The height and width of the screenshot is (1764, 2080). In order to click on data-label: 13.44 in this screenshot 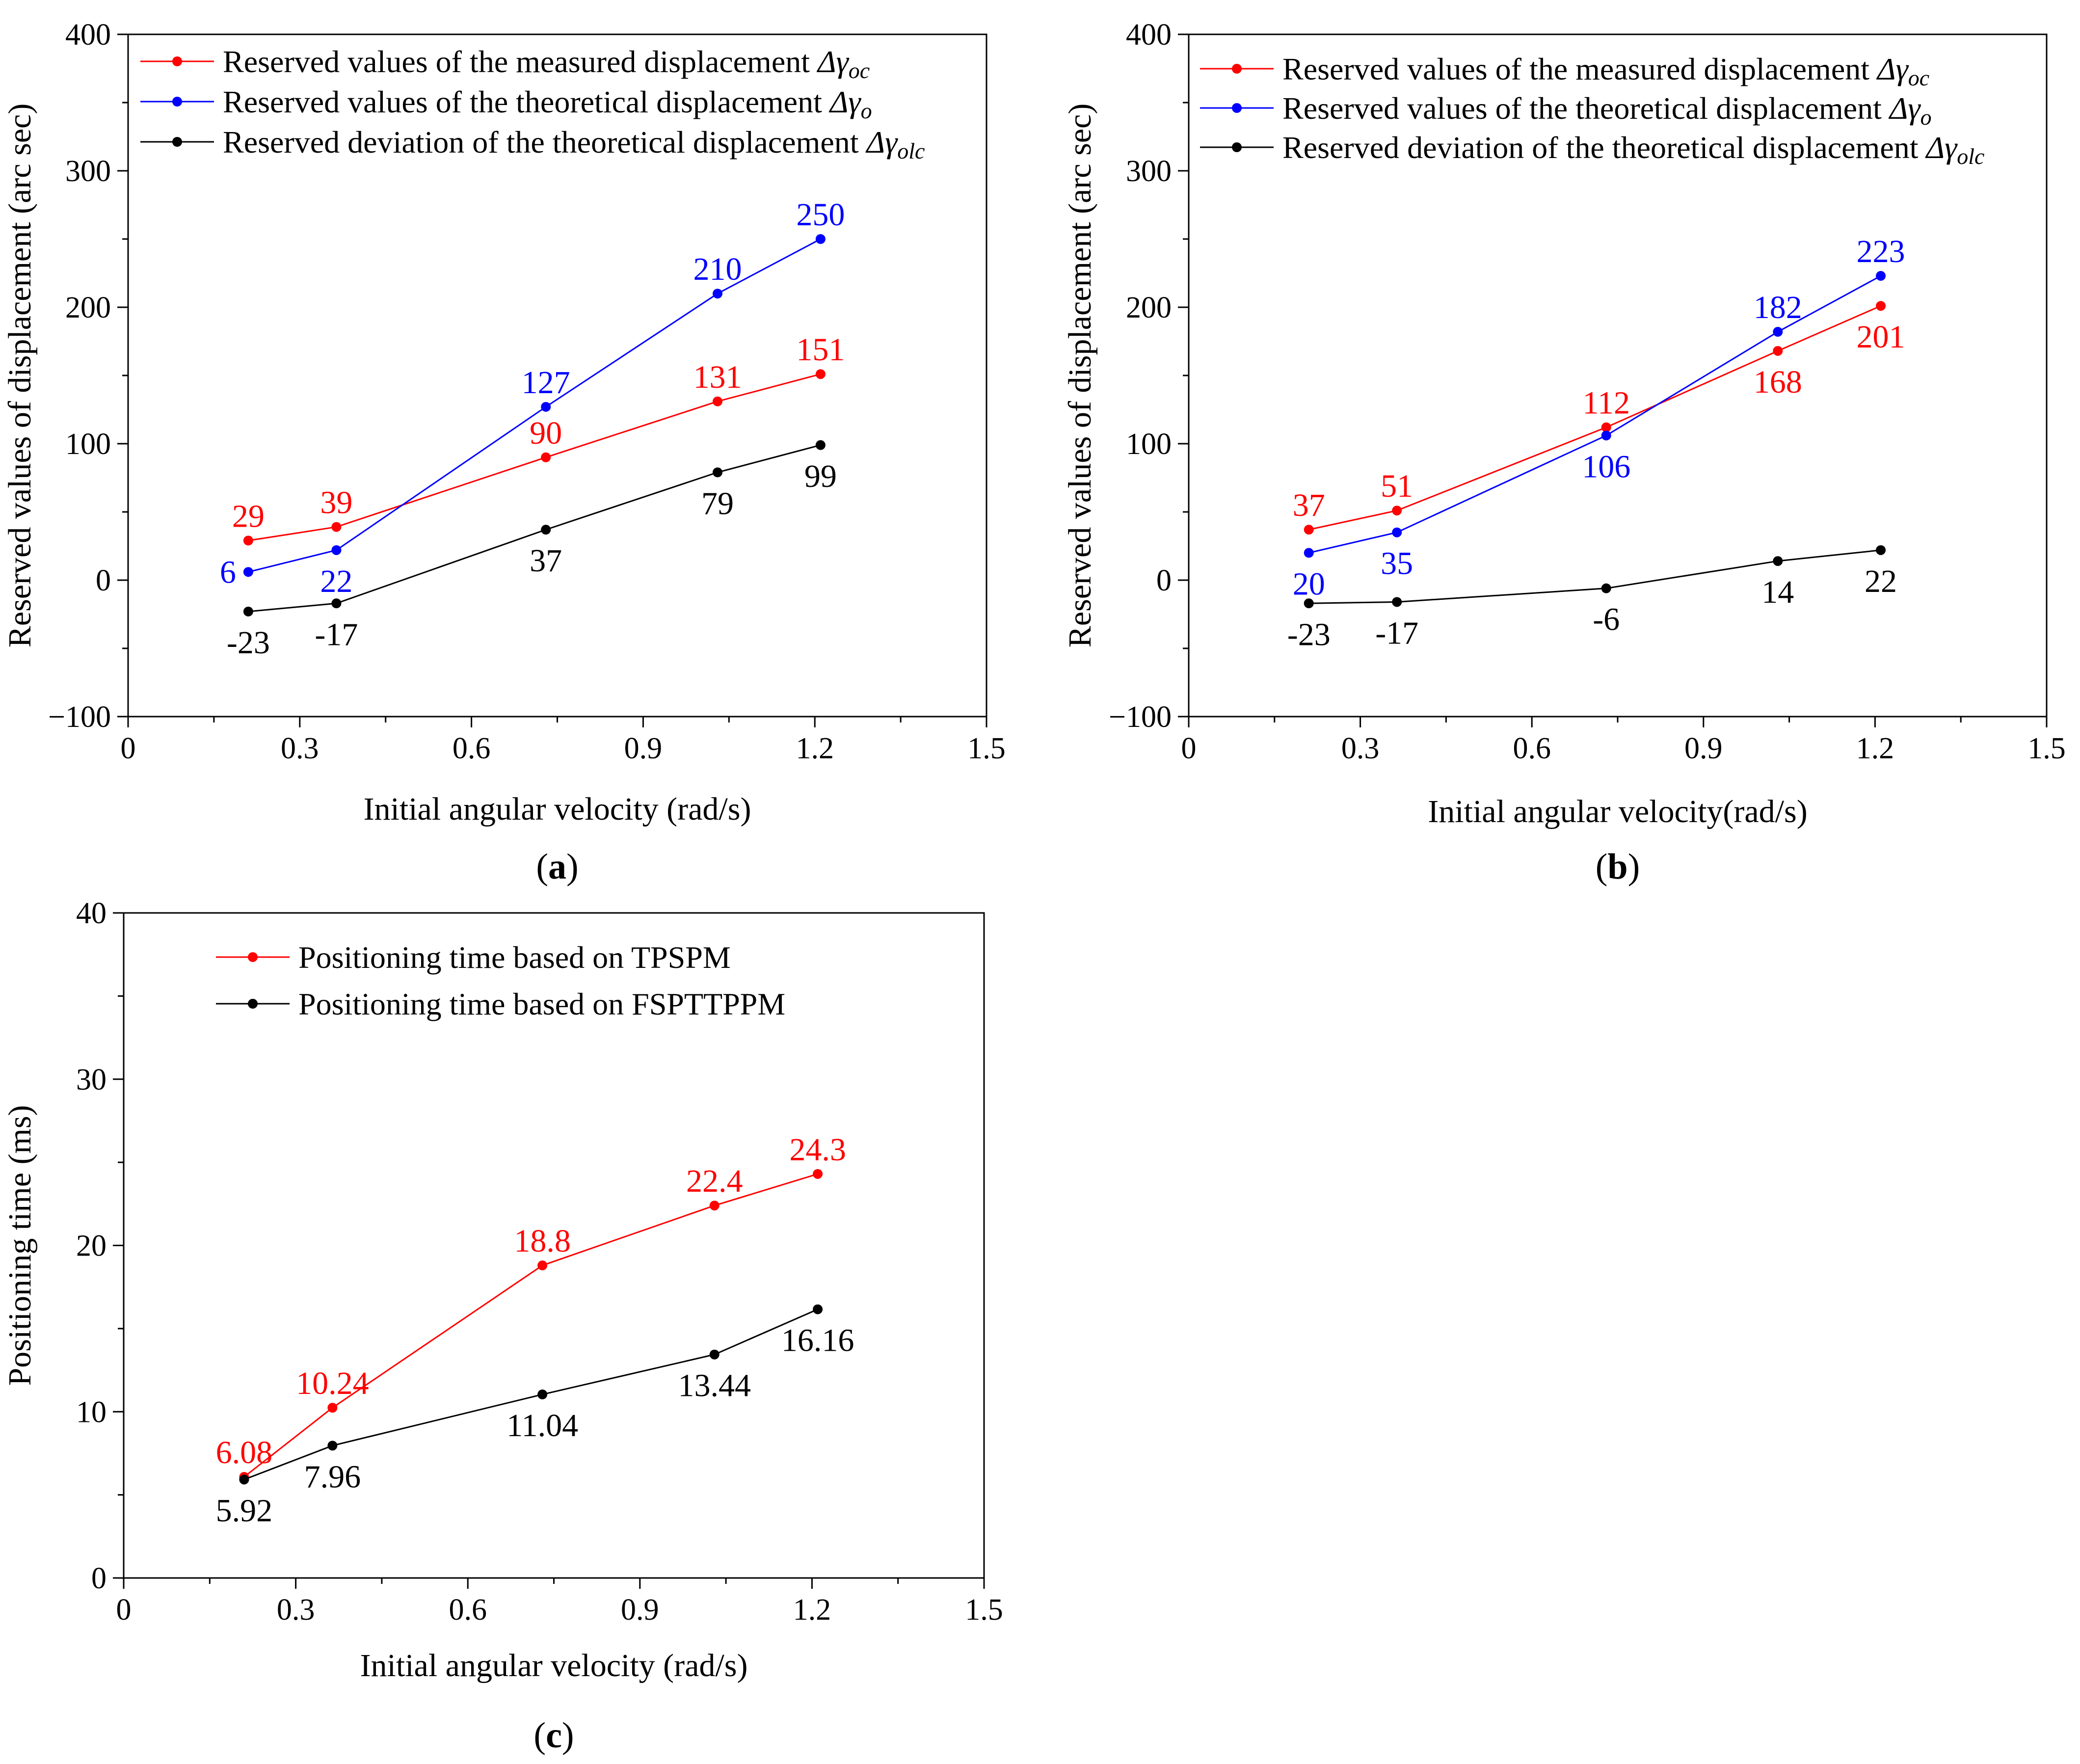, I will do `click(714, 1386)`.